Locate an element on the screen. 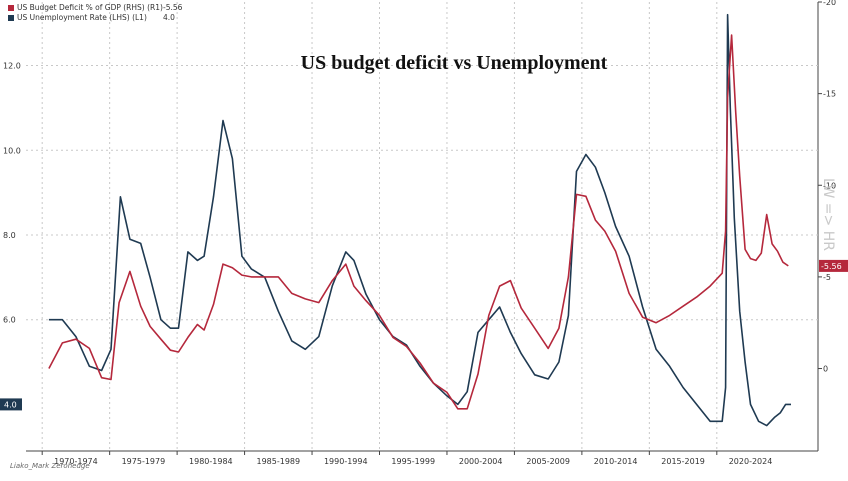 The image size is (848, 481). left-axis: 12.0 10.0 8.0 6.0 is located at coordinates (12, 193).